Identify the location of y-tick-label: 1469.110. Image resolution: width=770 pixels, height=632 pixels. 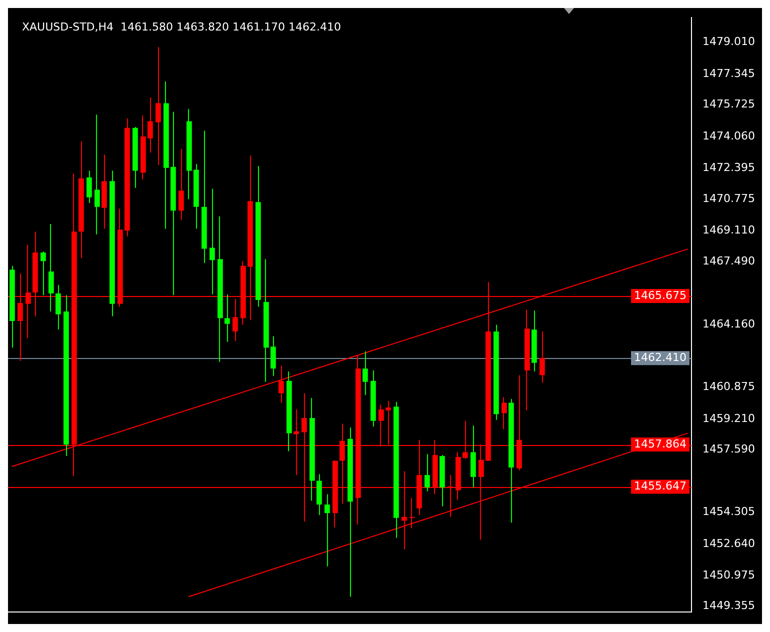
(729, 229).